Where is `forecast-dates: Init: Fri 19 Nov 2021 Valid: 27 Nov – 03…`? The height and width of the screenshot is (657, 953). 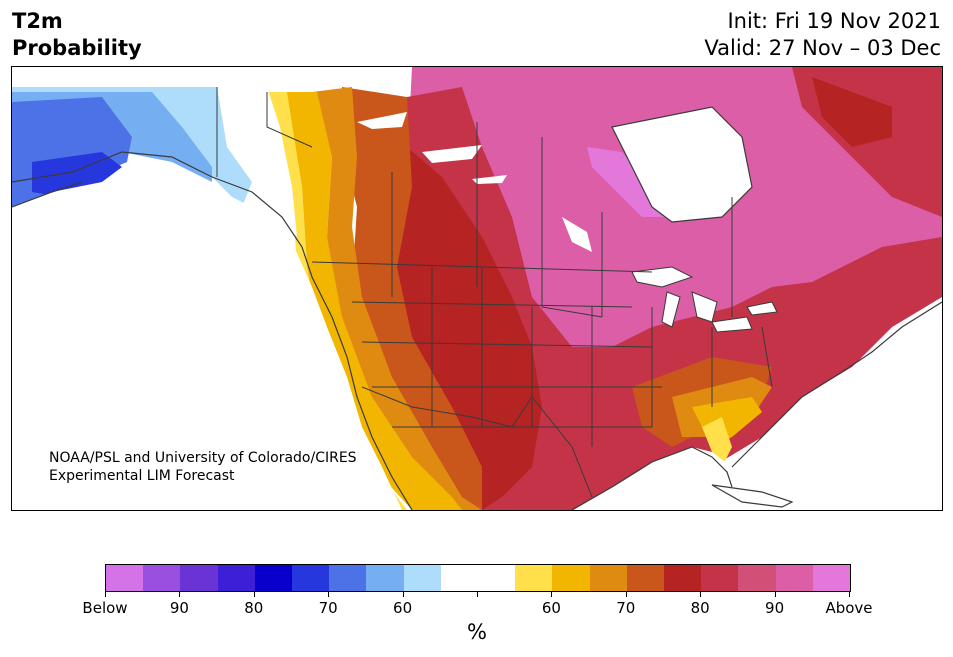
forecast-dates: Init: Fri 19 Nov 2021 Valid: 27 Nov – 03… is located at coordinates (822, 35).